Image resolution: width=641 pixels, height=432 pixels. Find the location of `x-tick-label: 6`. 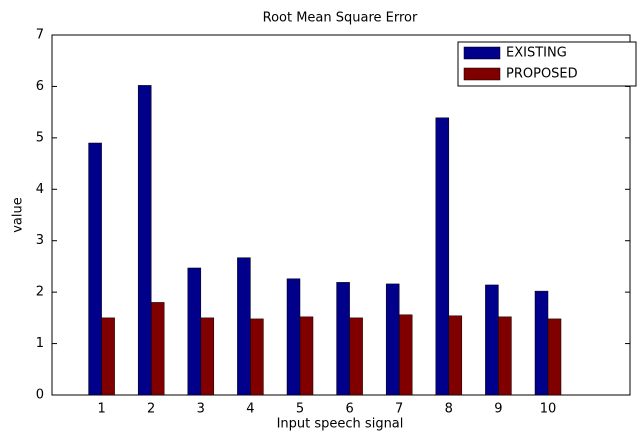

x-tick-label: 6 is located at coordinates (349, 409).